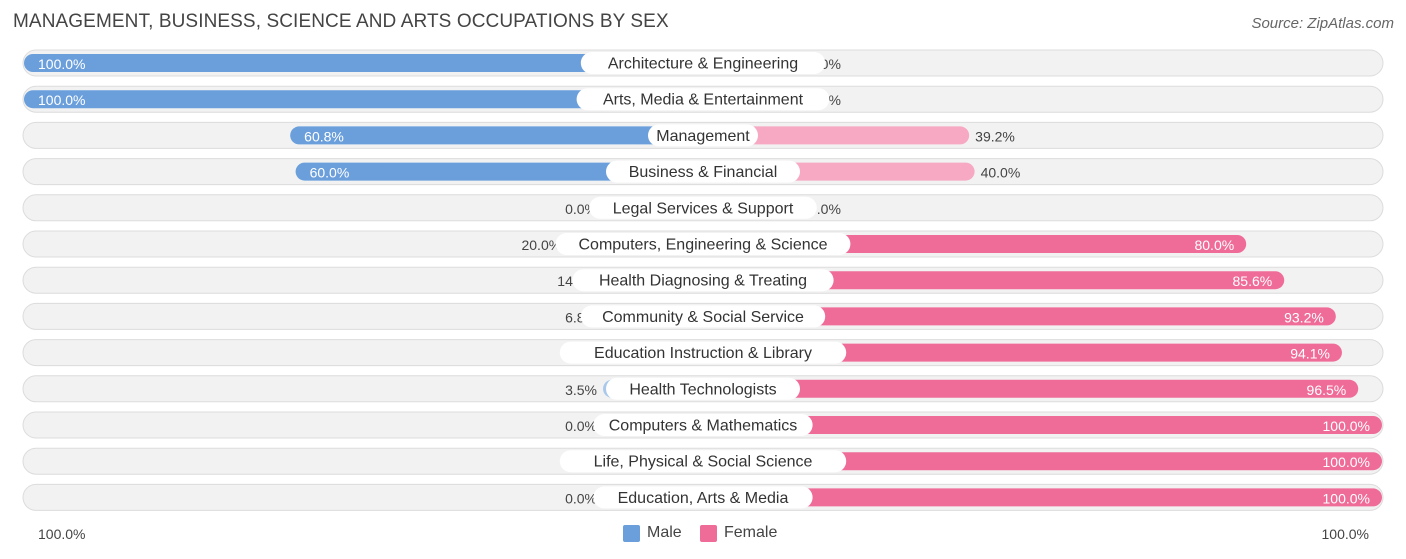  I want to click on category-label: Community & Social Service, so click(703, 317).